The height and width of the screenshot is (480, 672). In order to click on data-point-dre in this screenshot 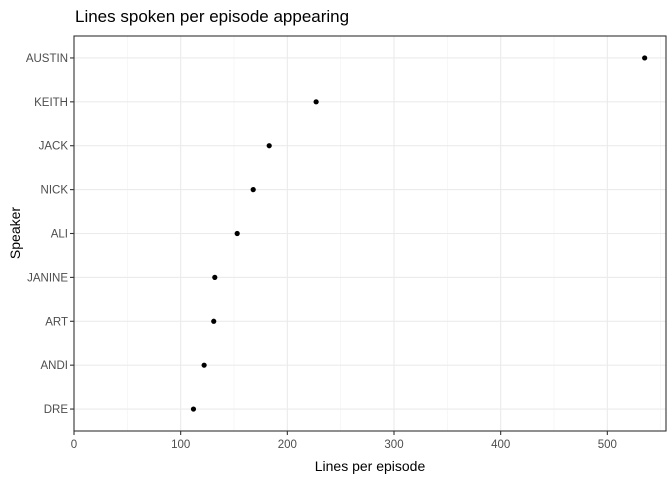, I will do `click(193, 409)`.